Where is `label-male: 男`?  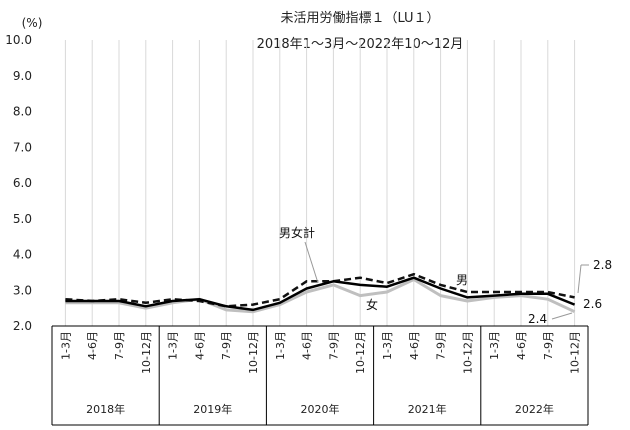 label-male: 男 is located at coordinates (462, 280).